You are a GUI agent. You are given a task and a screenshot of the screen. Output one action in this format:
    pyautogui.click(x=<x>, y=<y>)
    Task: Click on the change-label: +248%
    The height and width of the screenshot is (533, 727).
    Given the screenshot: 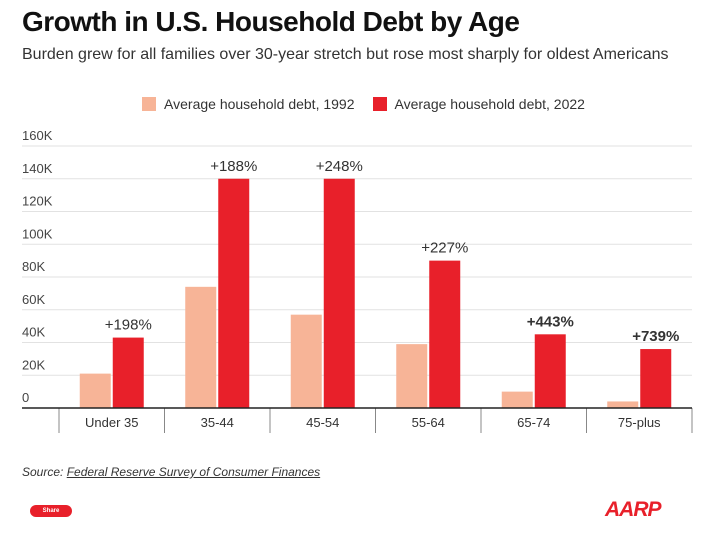 What is the action you would take?
    pyautogui.click(x=339, y=166)
    